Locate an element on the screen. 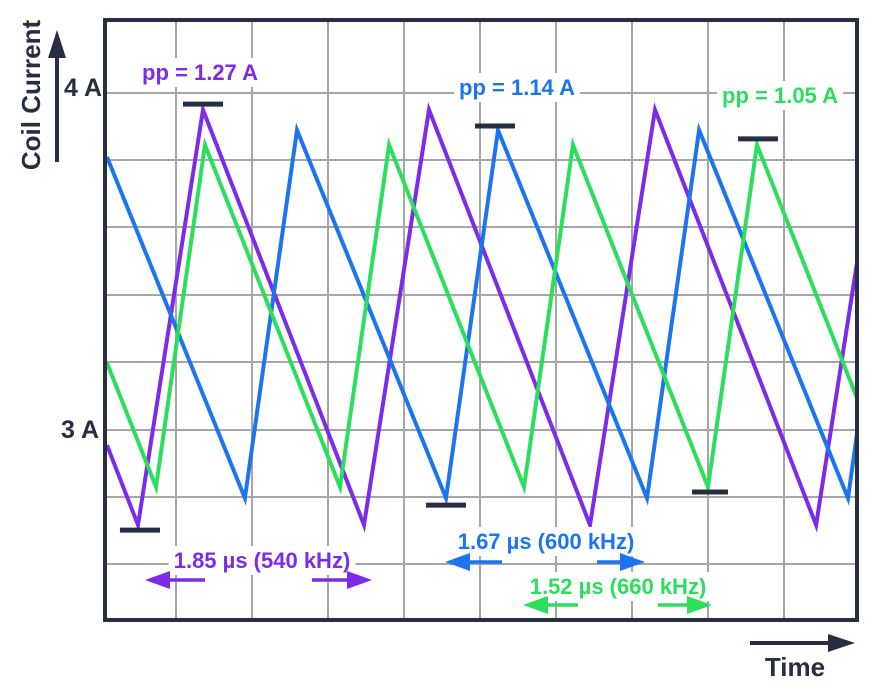 The height and width of the screenshot is (690, 880). arrow-right-600khz-icon is located at coordinates (632, 562).